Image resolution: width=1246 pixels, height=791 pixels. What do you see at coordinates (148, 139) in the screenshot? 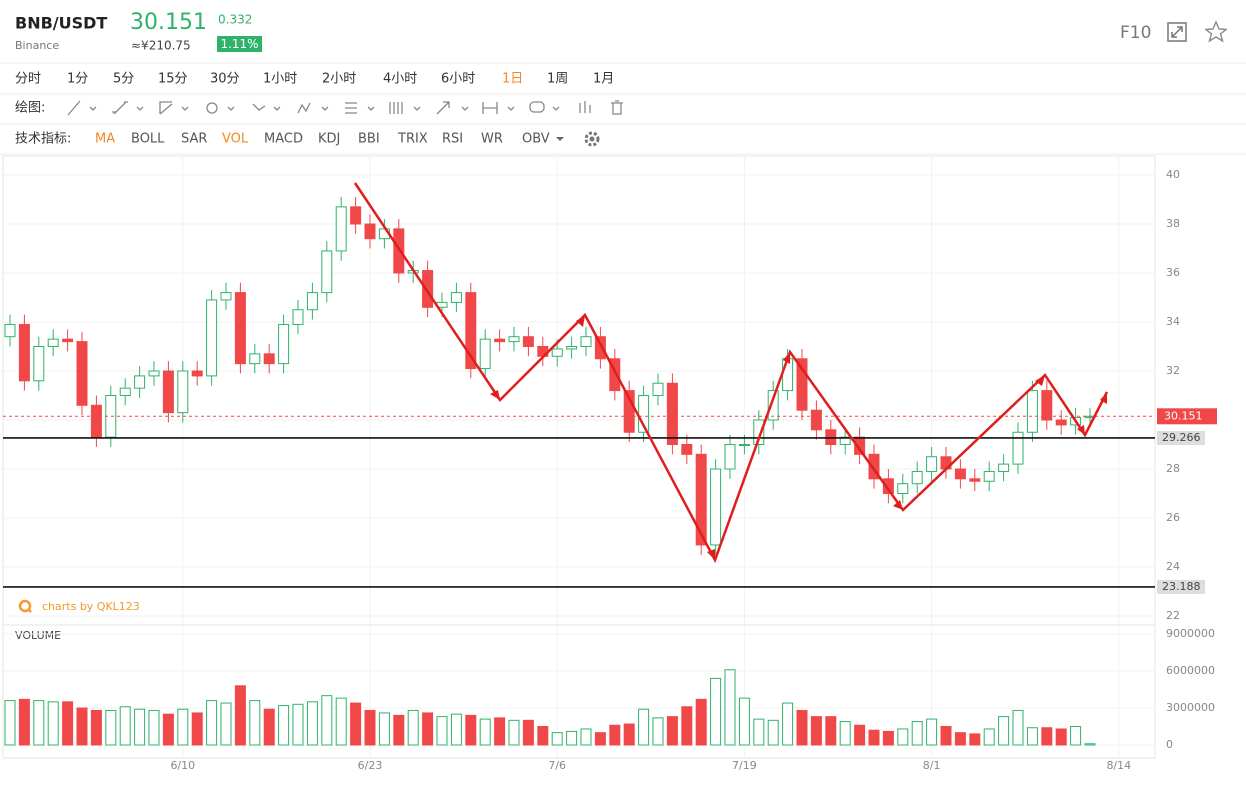
I see `indicator-tab: BOLL` at bounding box center [148, 139].